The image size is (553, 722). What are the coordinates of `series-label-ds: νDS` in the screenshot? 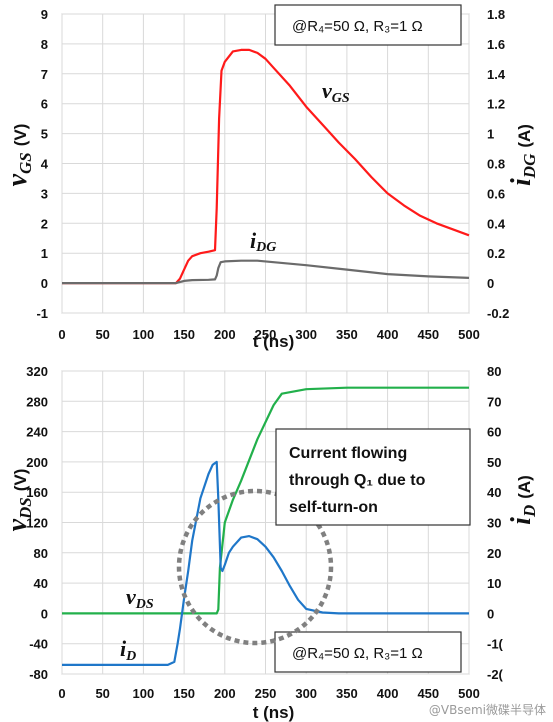 It's located at (140, 598).